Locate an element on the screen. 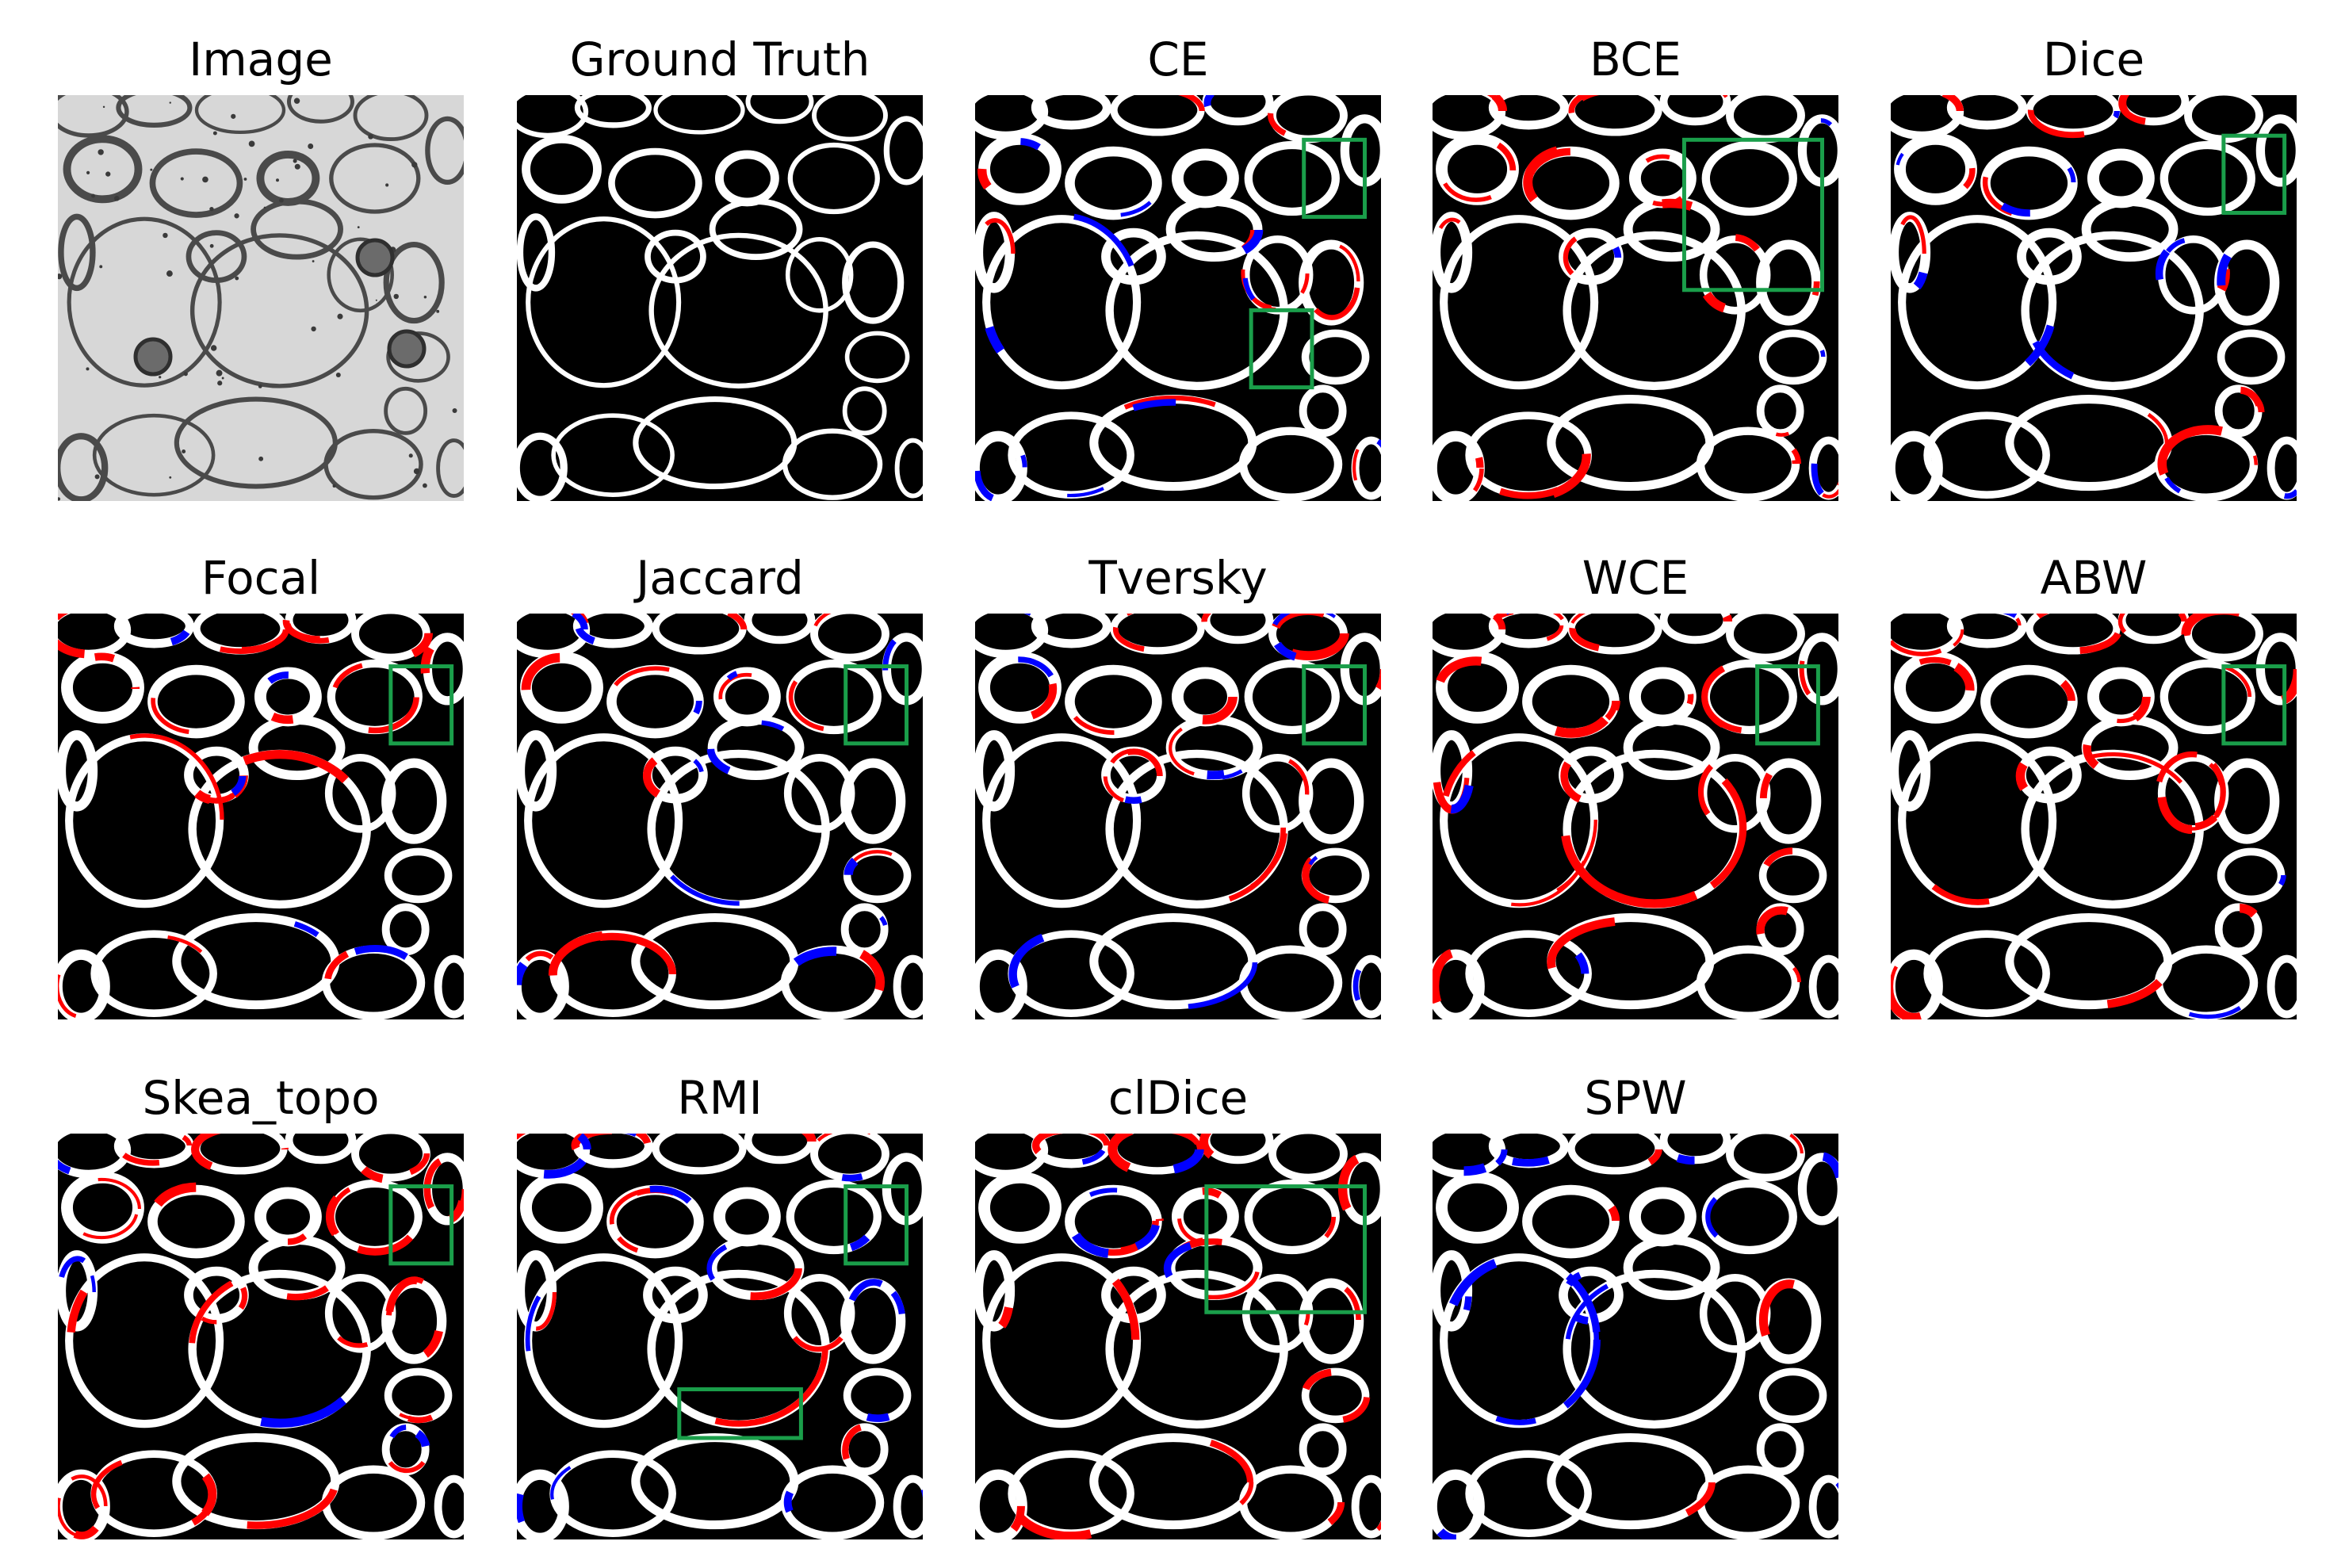 This screenshot has width=2345, height=1568. panel-ce: CE is located at coordinates (1178, 262).